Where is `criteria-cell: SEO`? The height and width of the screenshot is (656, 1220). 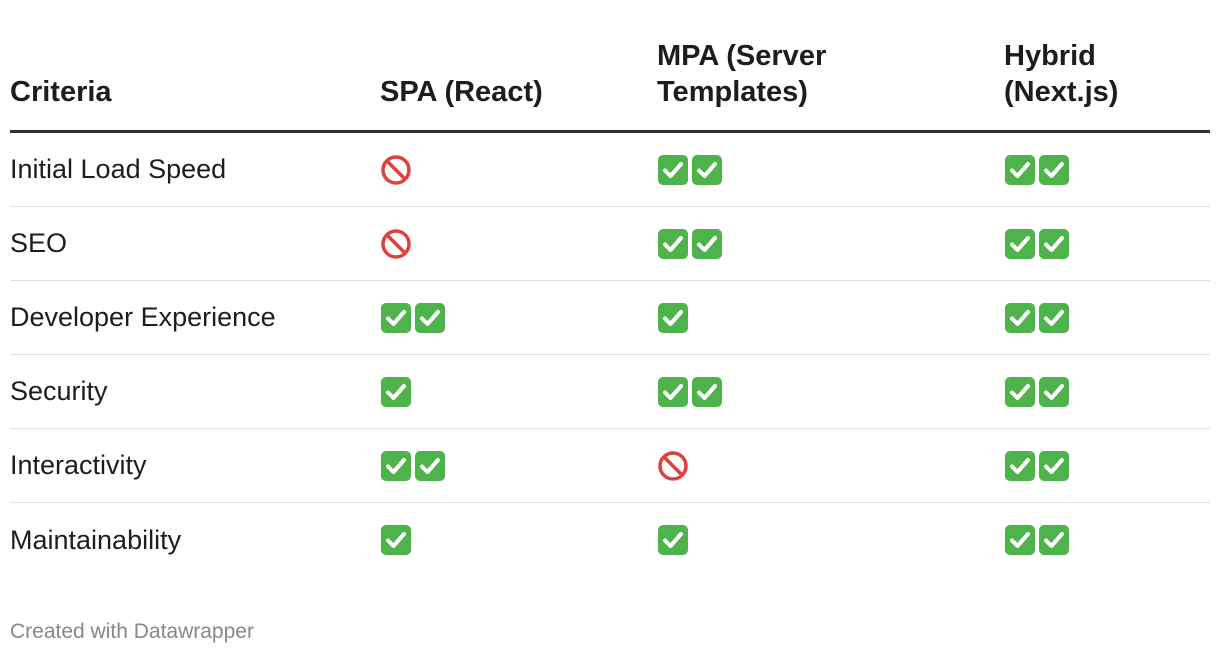
criteria-cell: SEO is located at coordinates (39, 243).